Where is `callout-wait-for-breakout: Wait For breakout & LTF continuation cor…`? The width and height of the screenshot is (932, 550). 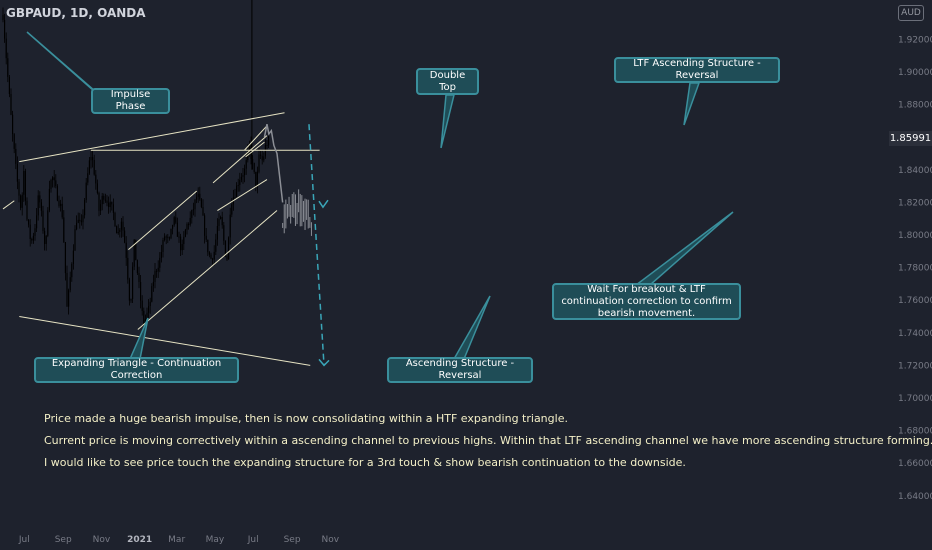 callout-wait-for-breakout: Wait For breakout & LTF continuation cor… is located at coordinates (646, 301).